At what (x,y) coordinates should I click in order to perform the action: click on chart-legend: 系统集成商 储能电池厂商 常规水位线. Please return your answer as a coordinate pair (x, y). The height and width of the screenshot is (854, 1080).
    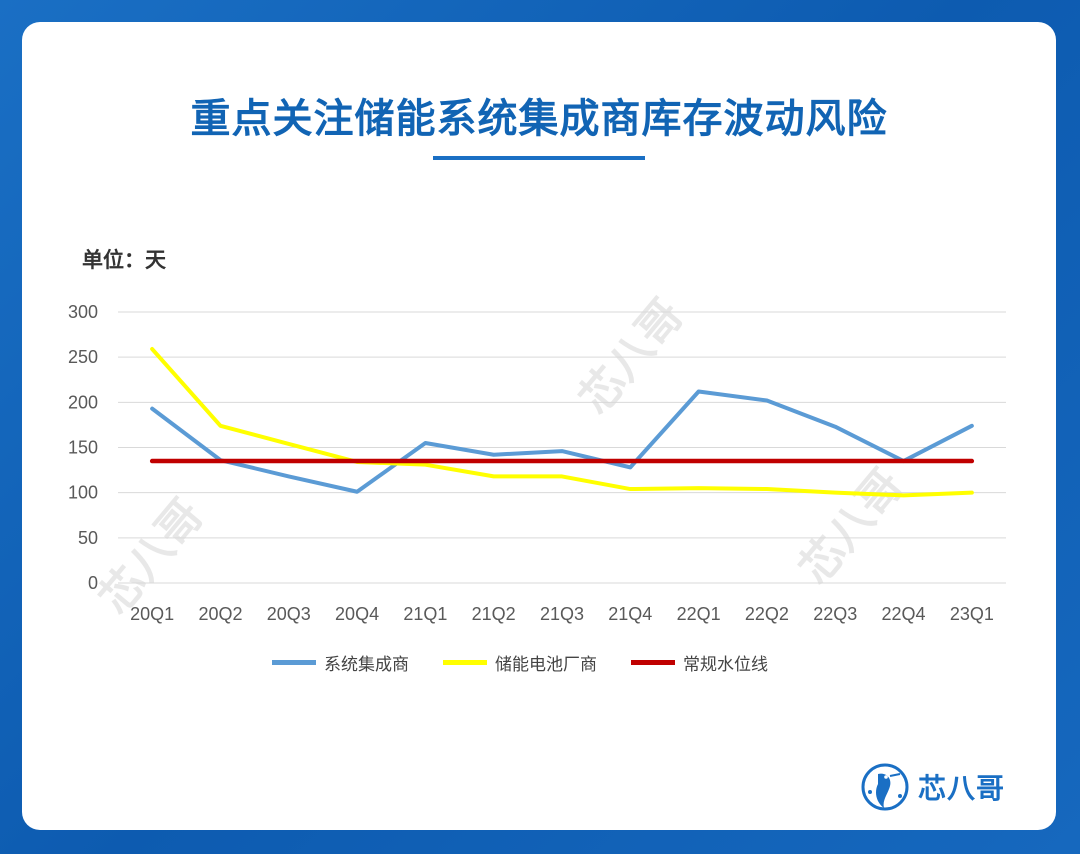
    Looking at the image, I should click on (537, 662).